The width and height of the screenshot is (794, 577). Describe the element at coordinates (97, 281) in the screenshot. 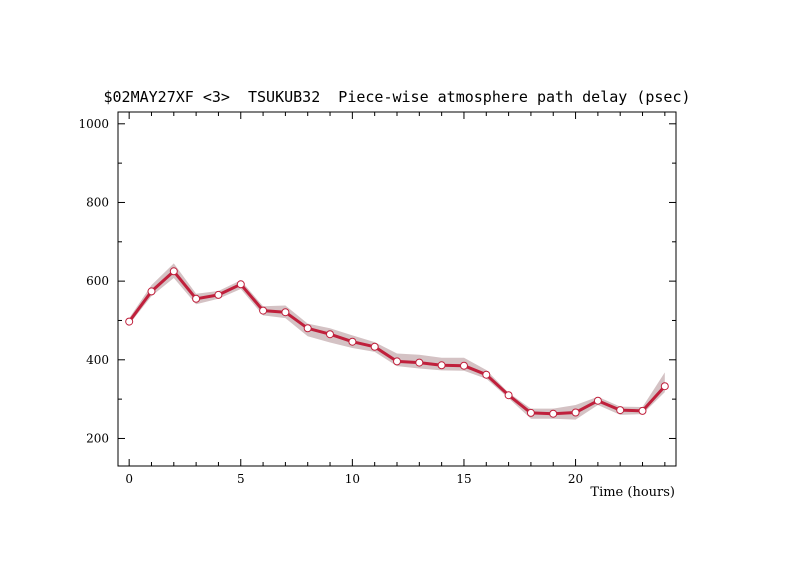

I see `y-tick-label: 600` at that location.